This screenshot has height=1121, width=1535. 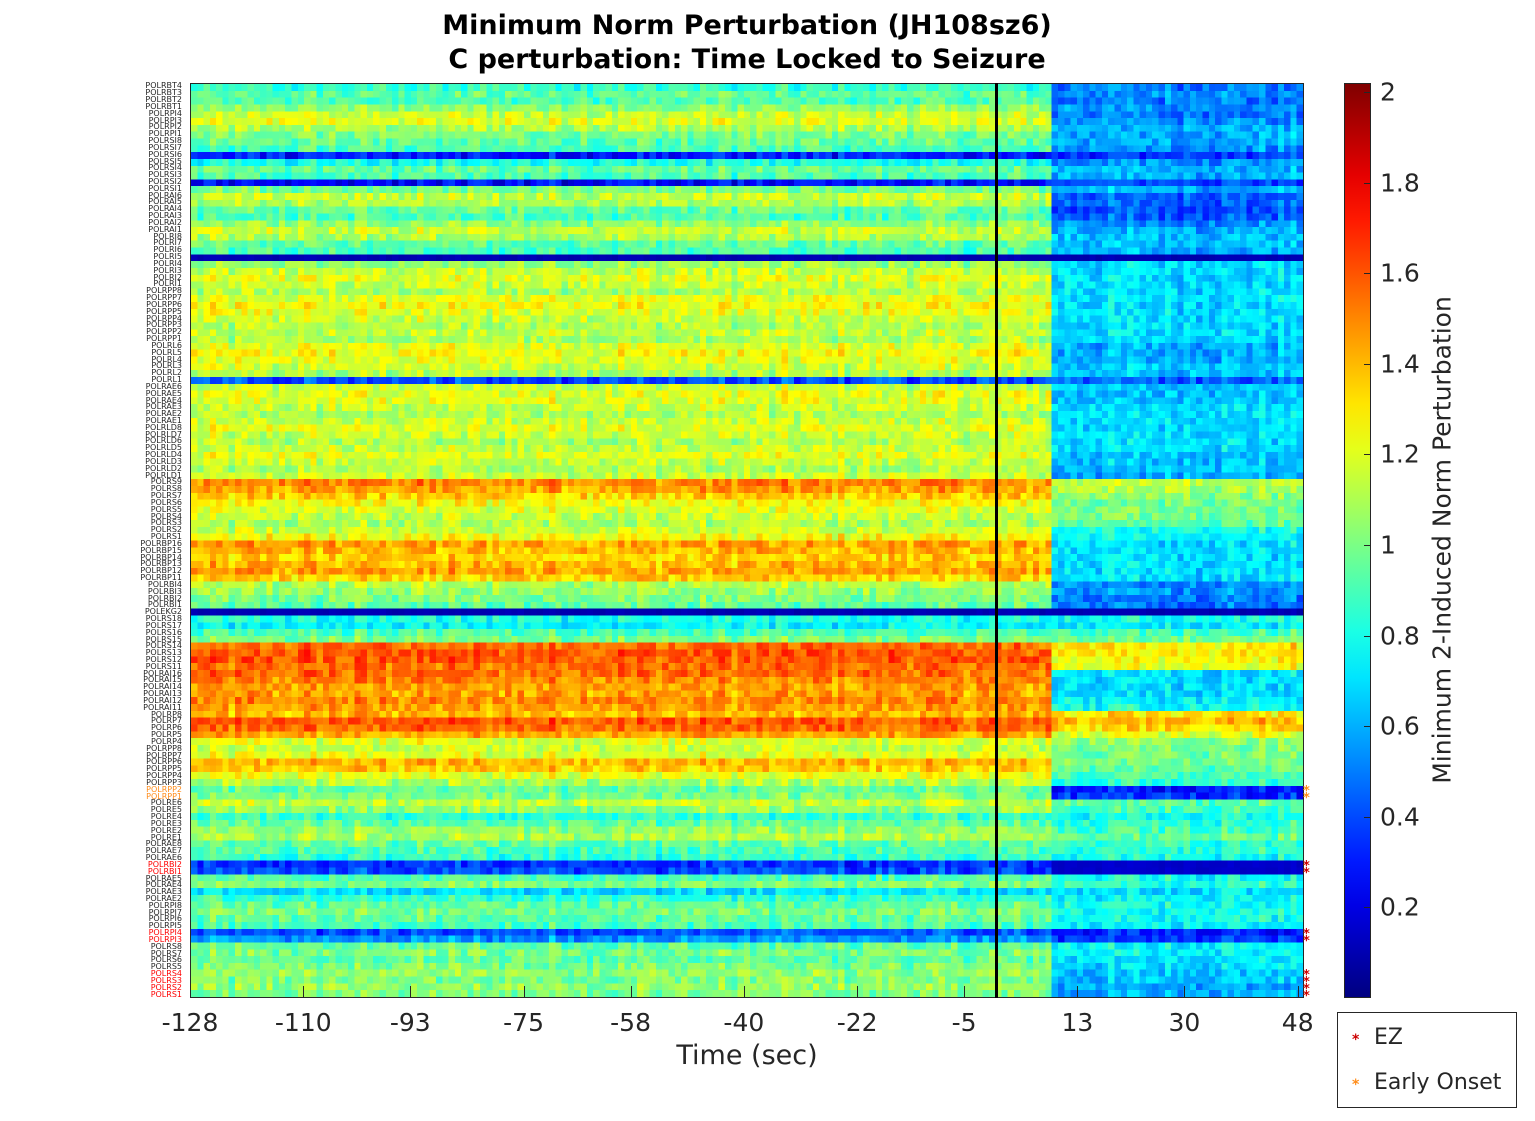 I want to click on channel-label: POLRPI1, so click(x=165, y=134).